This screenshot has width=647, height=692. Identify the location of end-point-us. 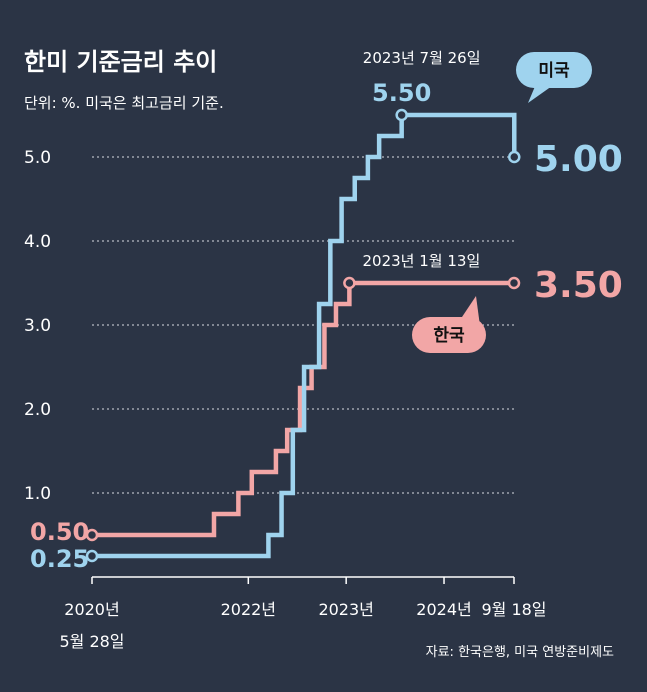
(514, 157).